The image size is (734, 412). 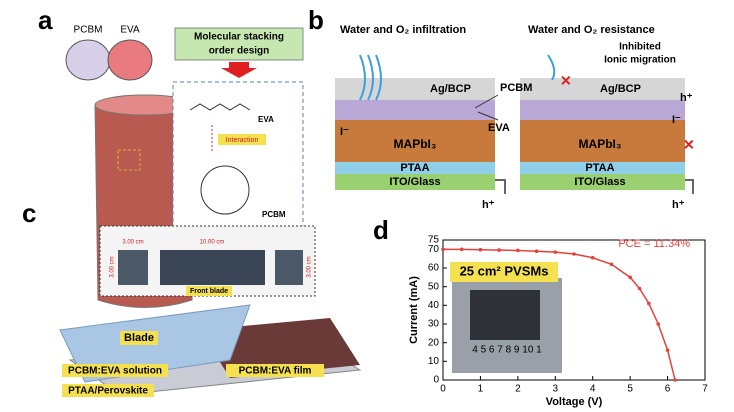 I want to click on label: Blade, so click(x=139, y=338).